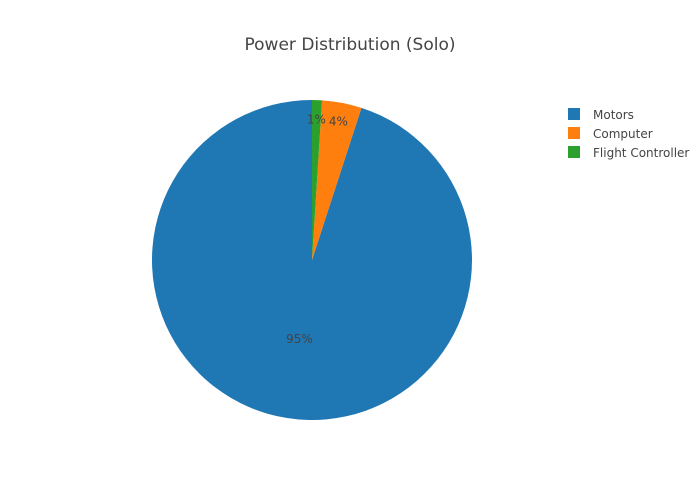 The width and height of the screenshot is (700, 500). What do you see at coordinates (317, 180) in the screenshot?
I see `pie-slice-flight-controller` at bounding box center [317, 180].